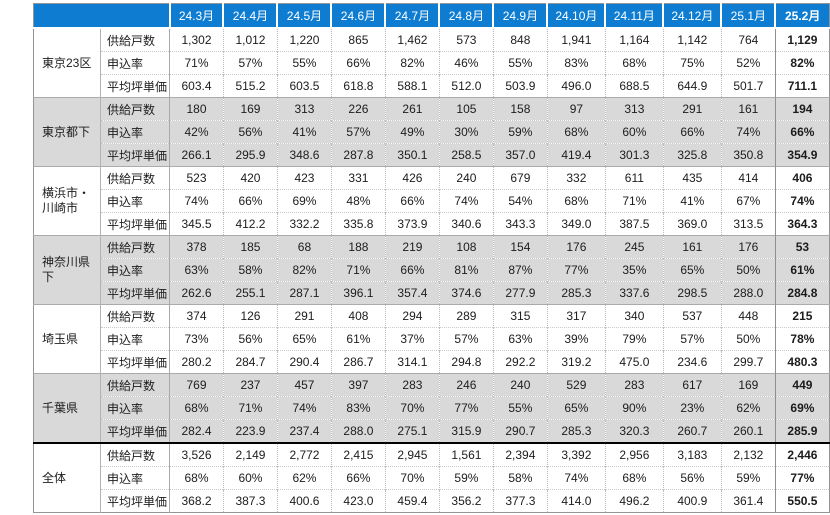 This screenshot has width=830, height=515. What do you see at coordinates (692, 109) in the screenshot?
I see `value-cell: 291` at bounding box center [692, 109].